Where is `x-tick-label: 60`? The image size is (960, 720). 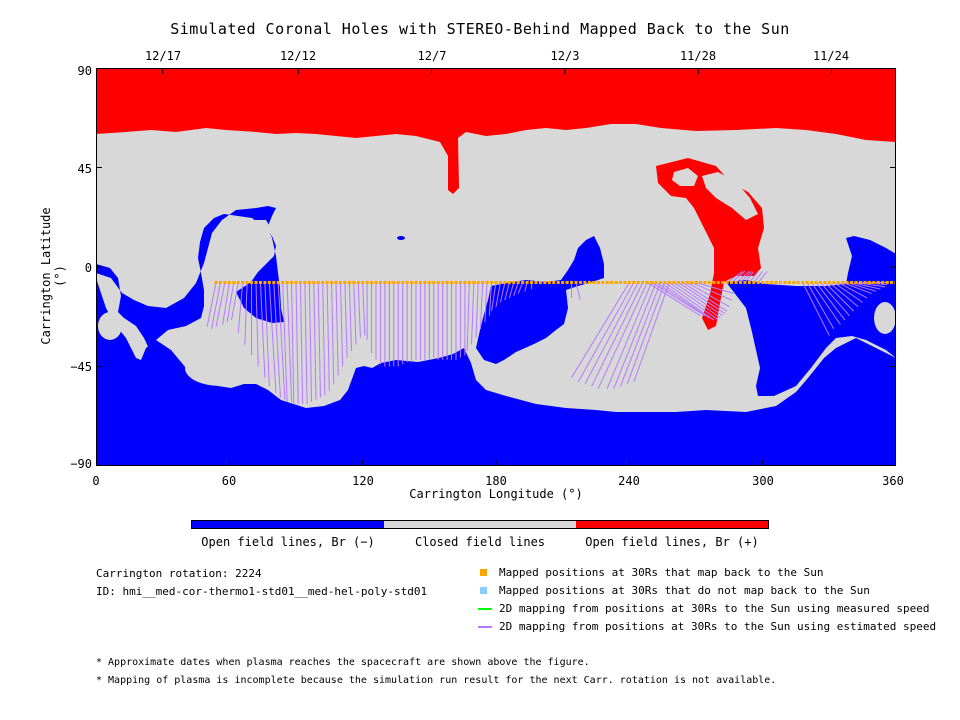 x-tick-label: 60 is located at coordinates (229, 481).